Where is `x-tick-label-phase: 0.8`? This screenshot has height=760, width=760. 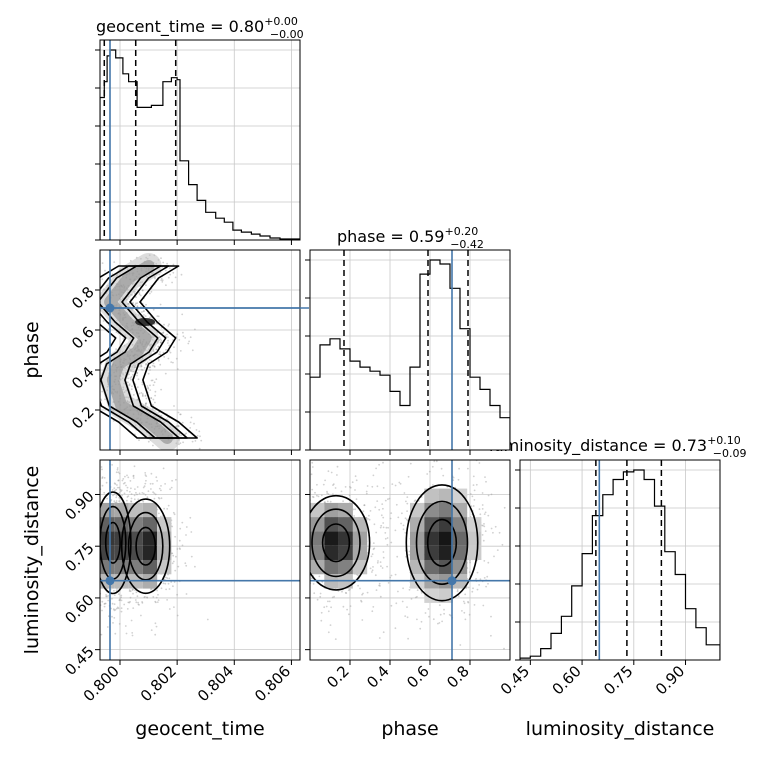
x-tick-label-phase: 0.8 is located at coordinates (458, 677).